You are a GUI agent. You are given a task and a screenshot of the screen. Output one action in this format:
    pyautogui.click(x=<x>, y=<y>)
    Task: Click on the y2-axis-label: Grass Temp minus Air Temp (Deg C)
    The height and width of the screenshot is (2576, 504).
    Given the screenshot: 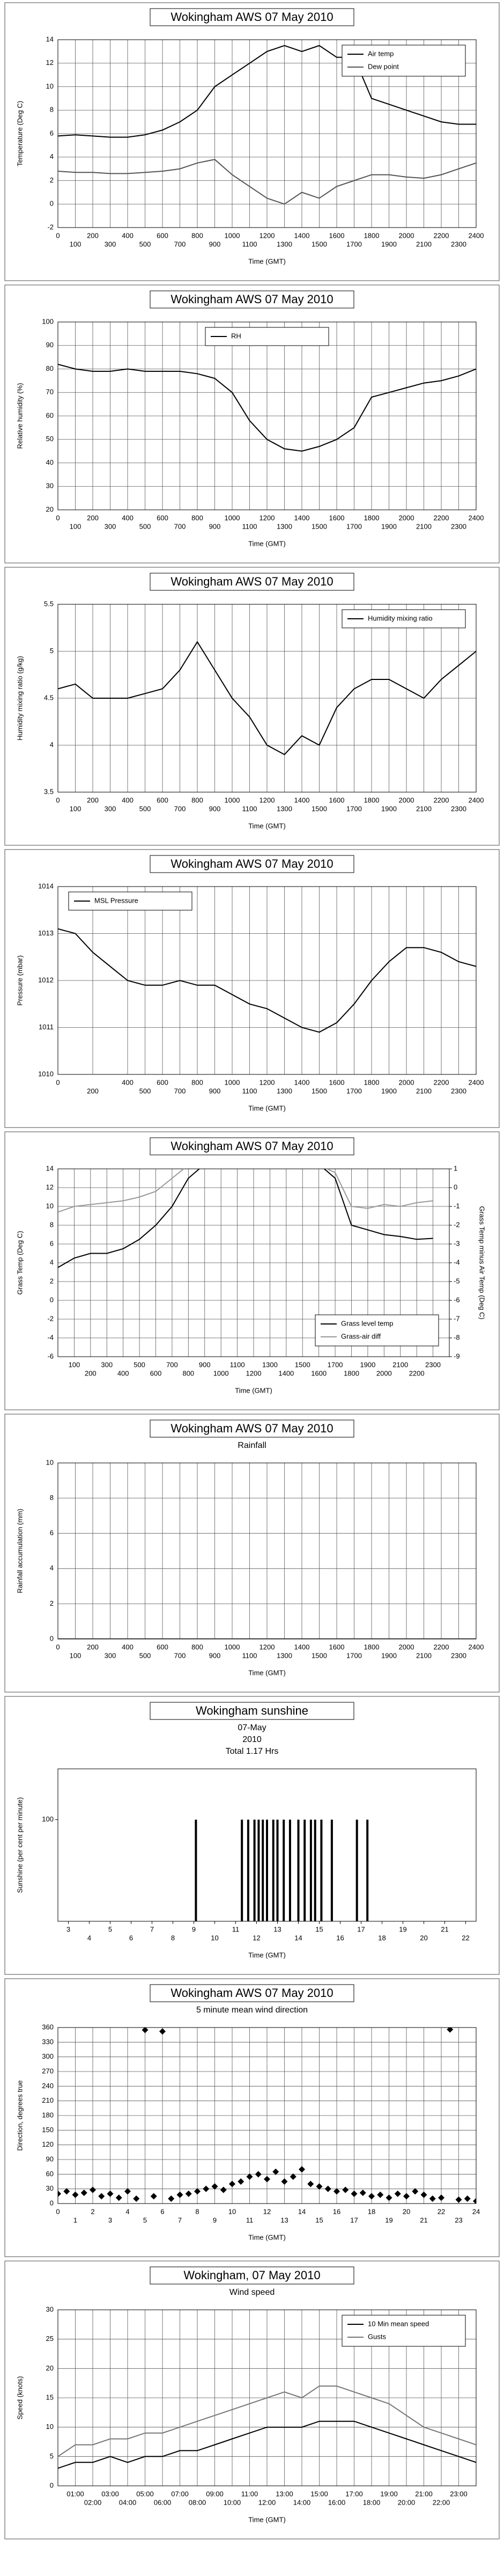 What is the action you would take?
    pyautogui.click(x=482, y=1262)
    